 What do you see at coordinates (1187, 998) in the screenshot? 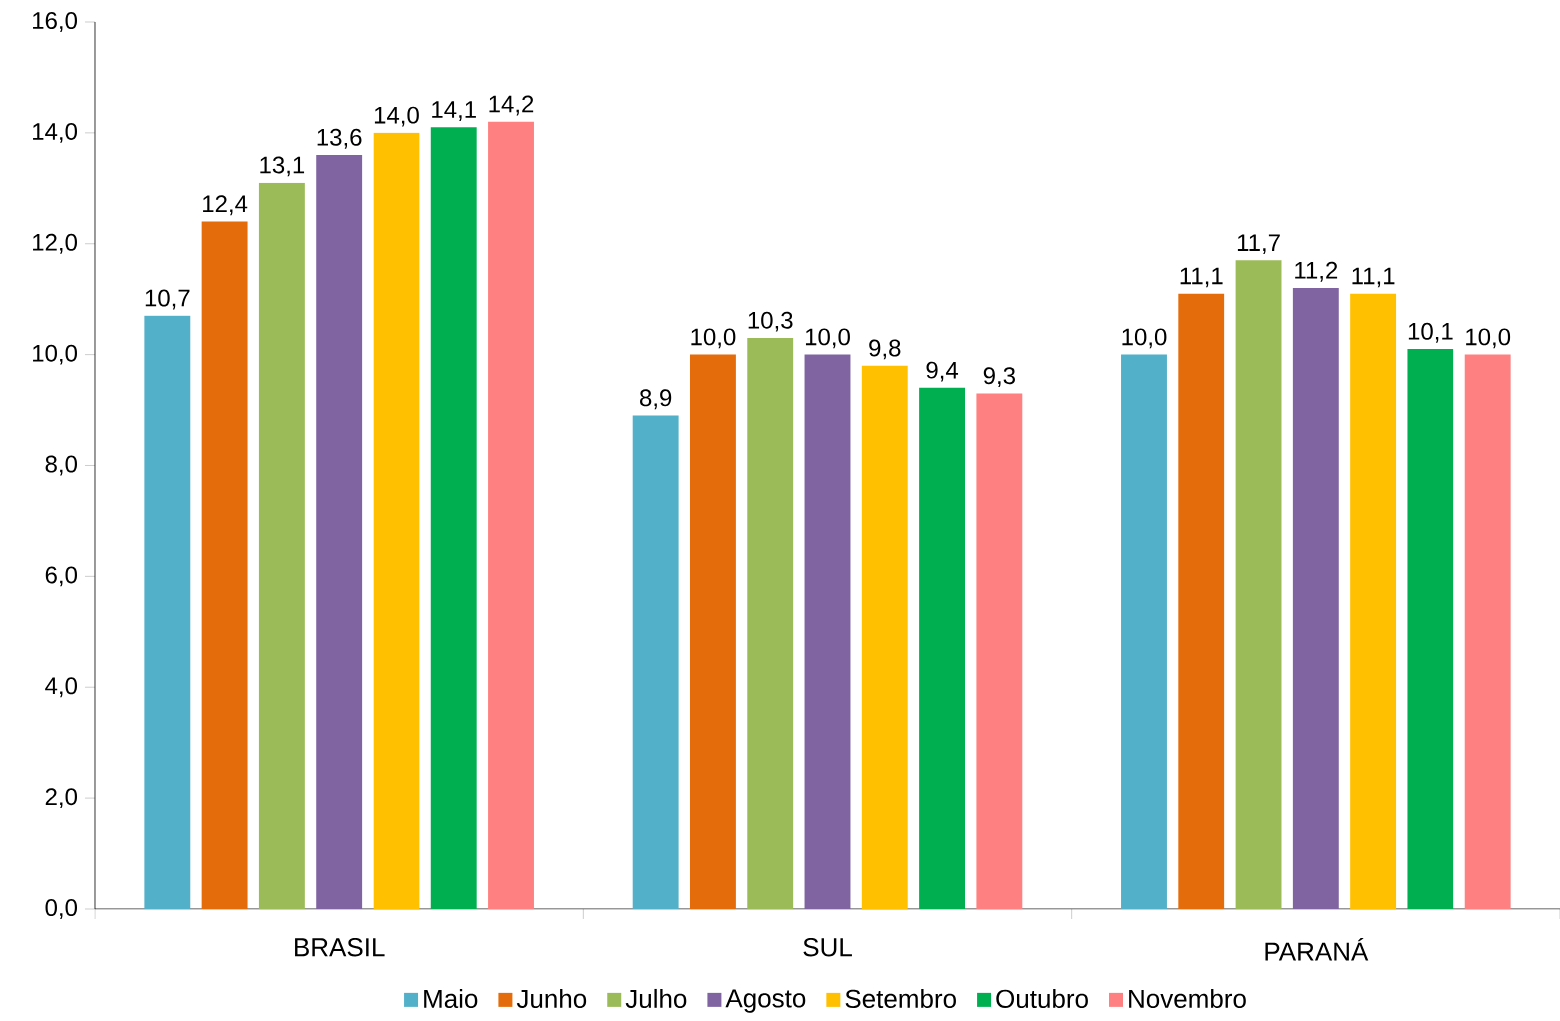
I see `legend-label: Novembro` at bounding box center [1187, 998].